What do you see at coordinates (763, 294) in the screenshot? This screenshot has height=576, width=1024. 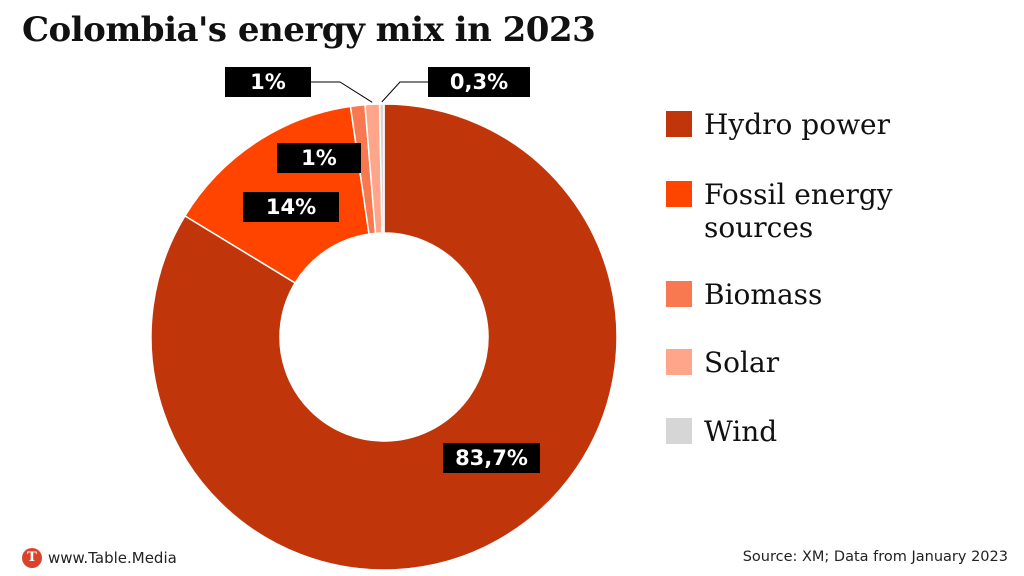 I see `legend-label-biomass: Biomass` at bounding box center [763, 294].